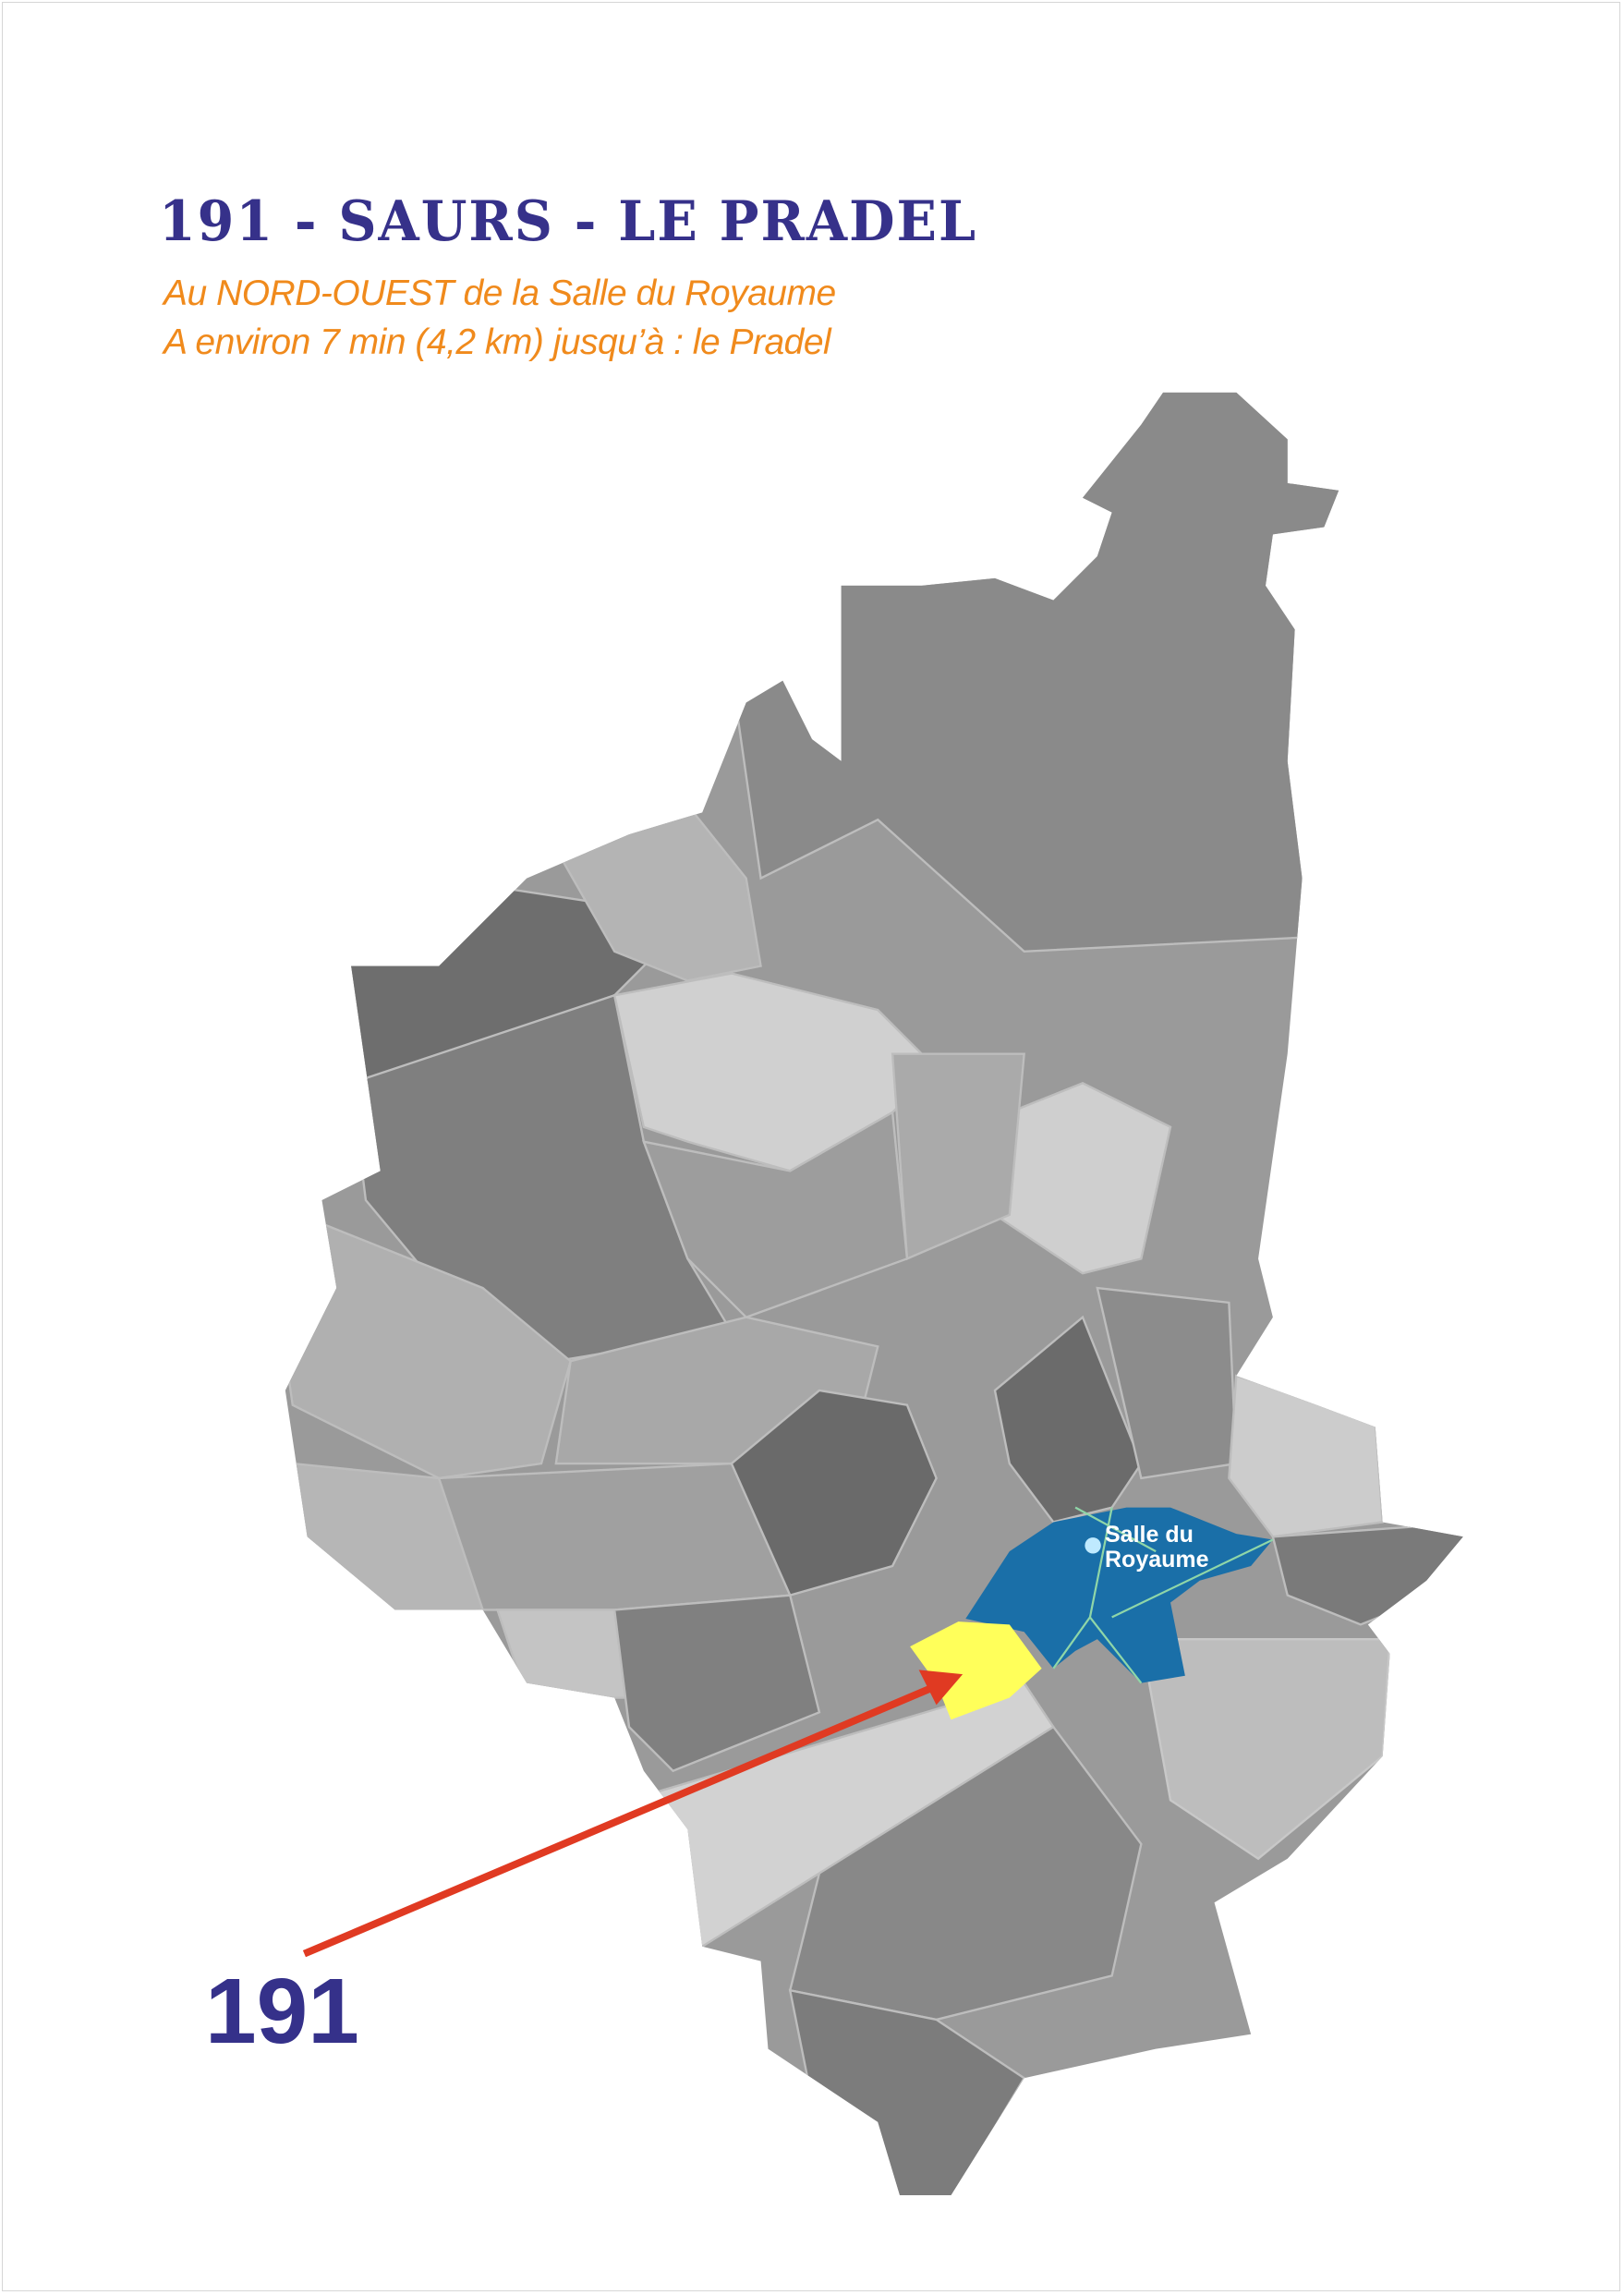  I want to click on landmark-label: Salle du Royaume, so click(1157, 1547).